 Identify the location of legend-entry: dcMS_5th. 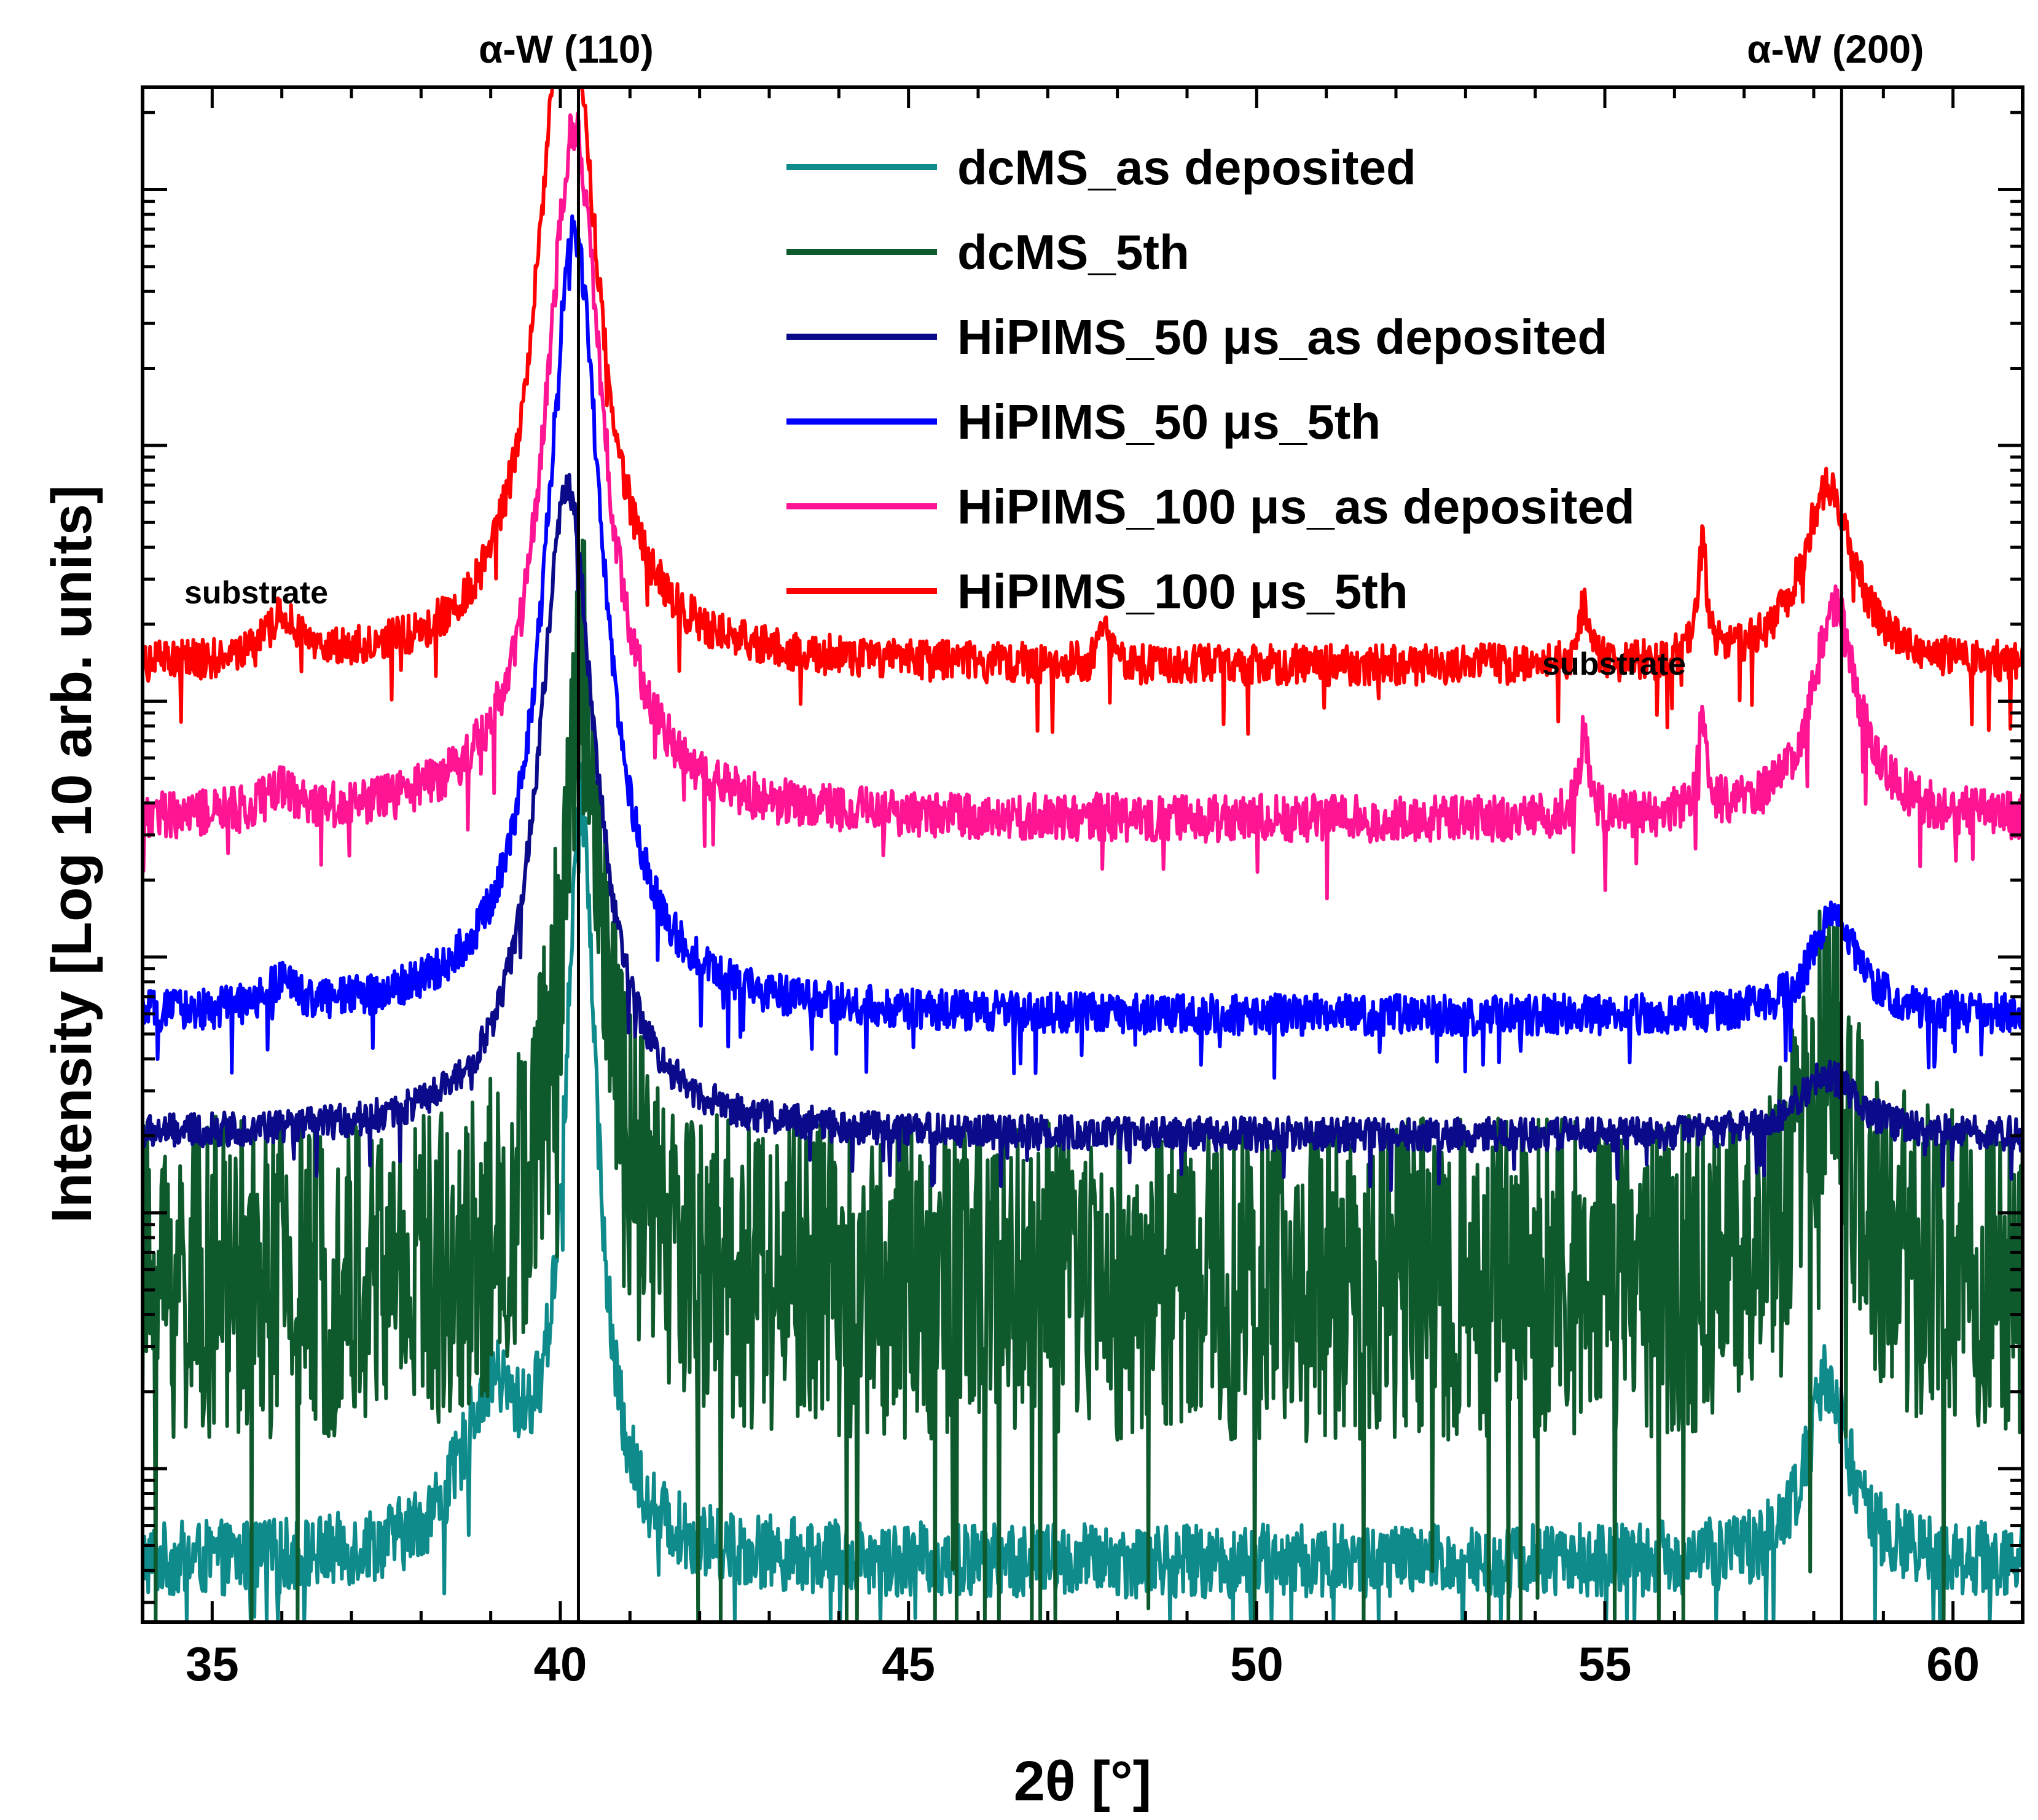
(1073, 252).